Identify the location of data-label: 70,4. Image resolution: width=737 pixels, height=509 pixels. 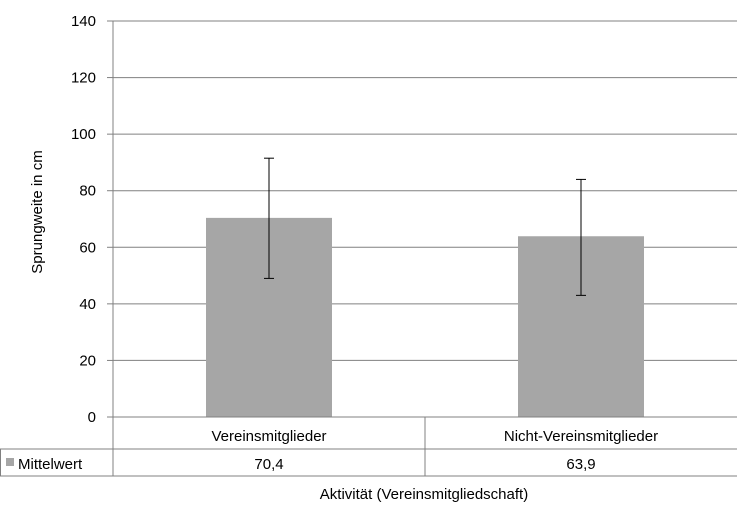
(268, 464).